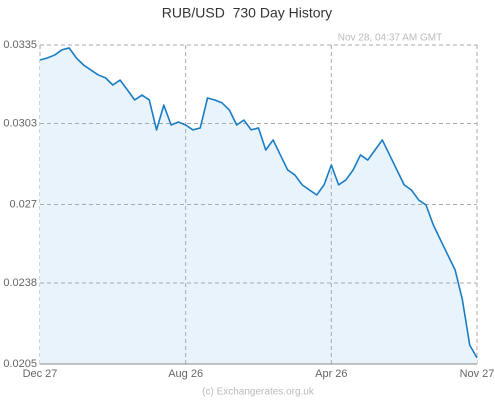 The width and height of the screenshot is (495, 400). I want to click on timestamp: Nov 28, 04:37 AM GMT, so click(390, 38).